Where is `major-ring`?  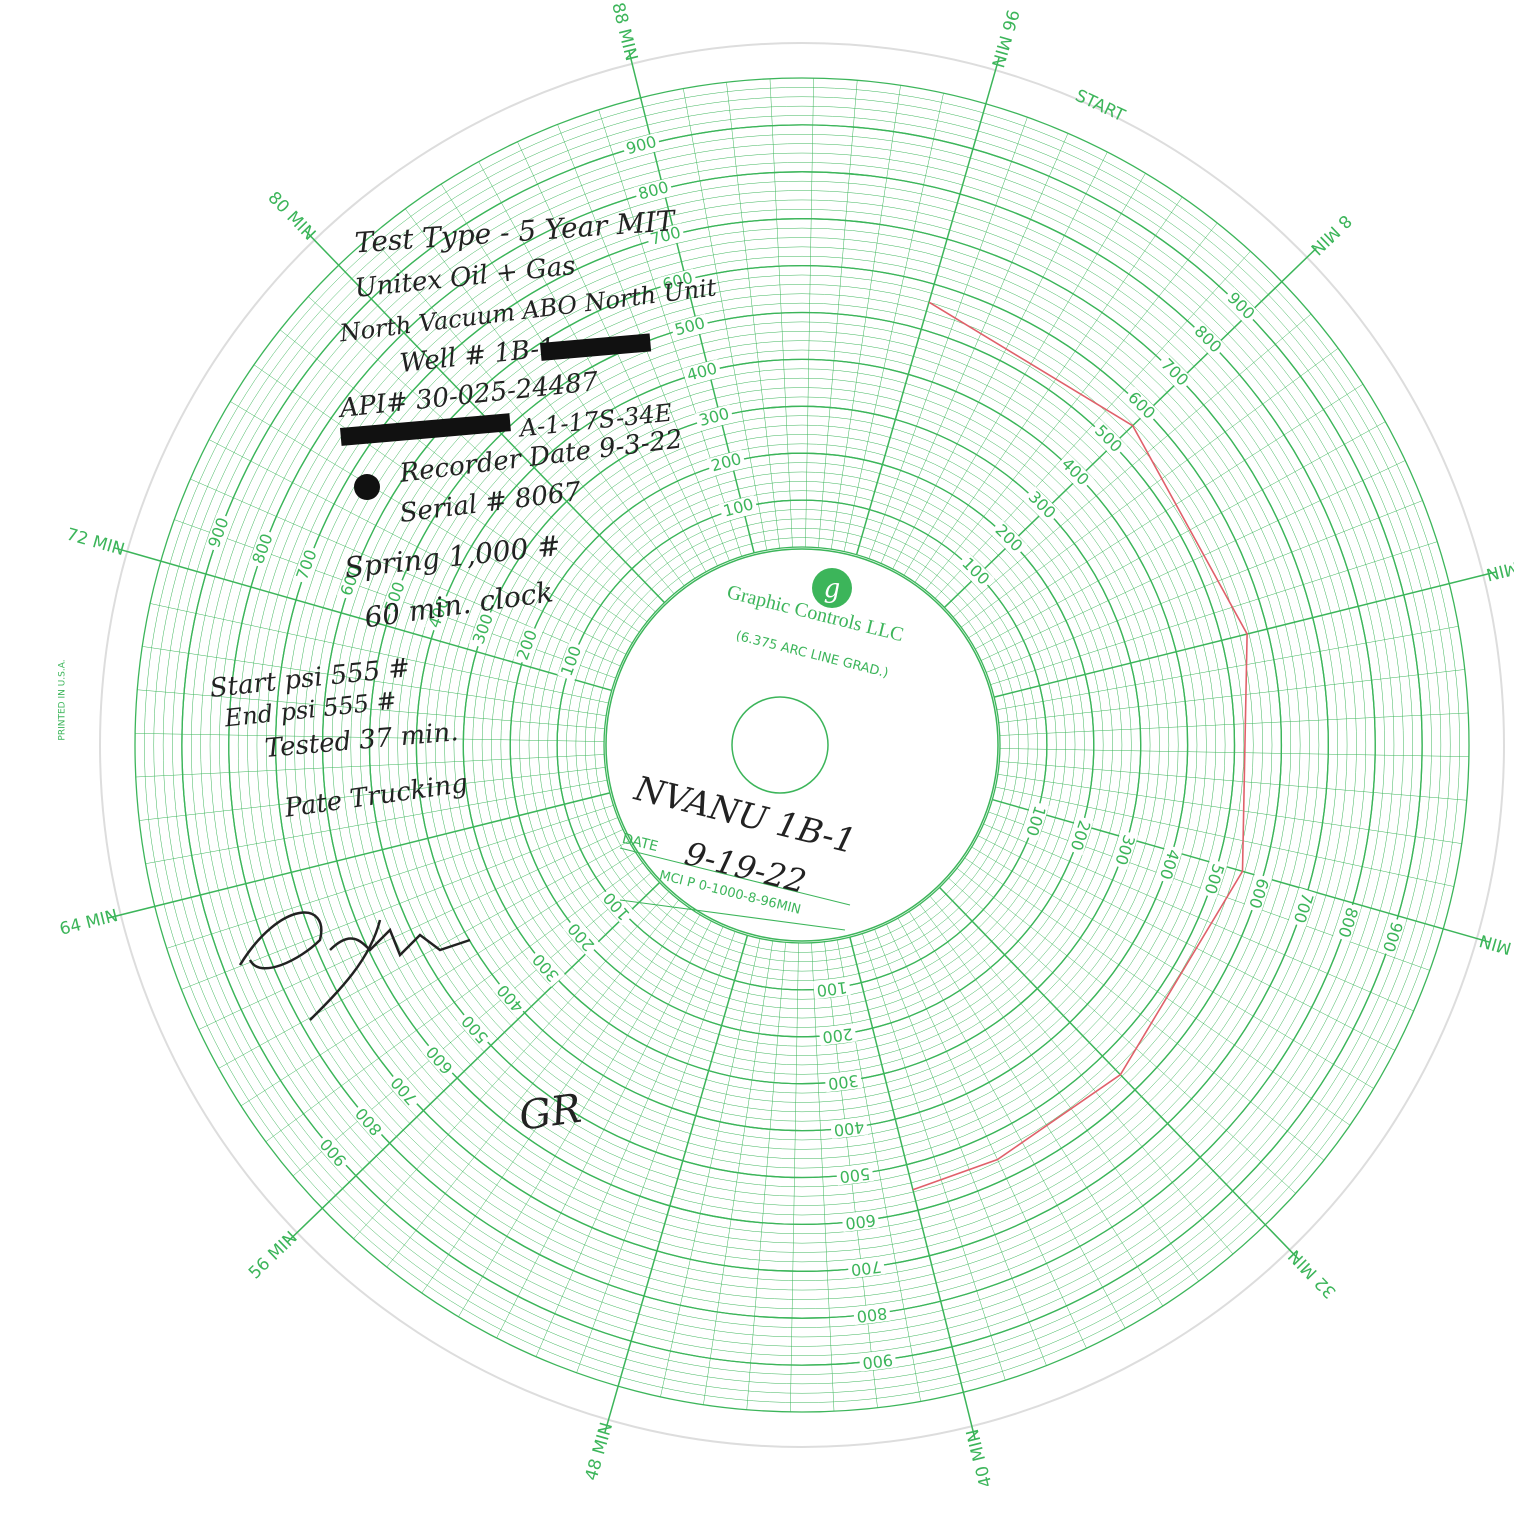 major-ring is located at coordinates (802, 745).